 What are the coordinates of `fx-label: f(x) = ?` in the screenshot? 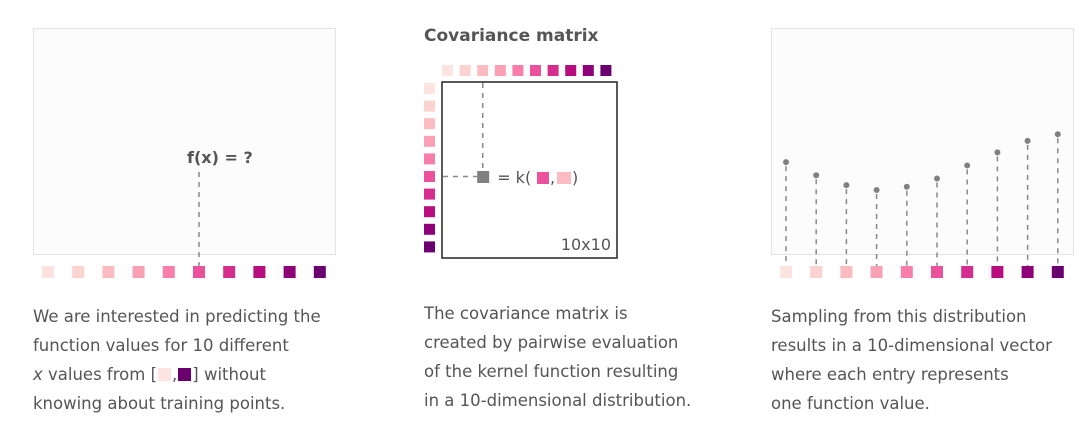 It's located at (220, 157).